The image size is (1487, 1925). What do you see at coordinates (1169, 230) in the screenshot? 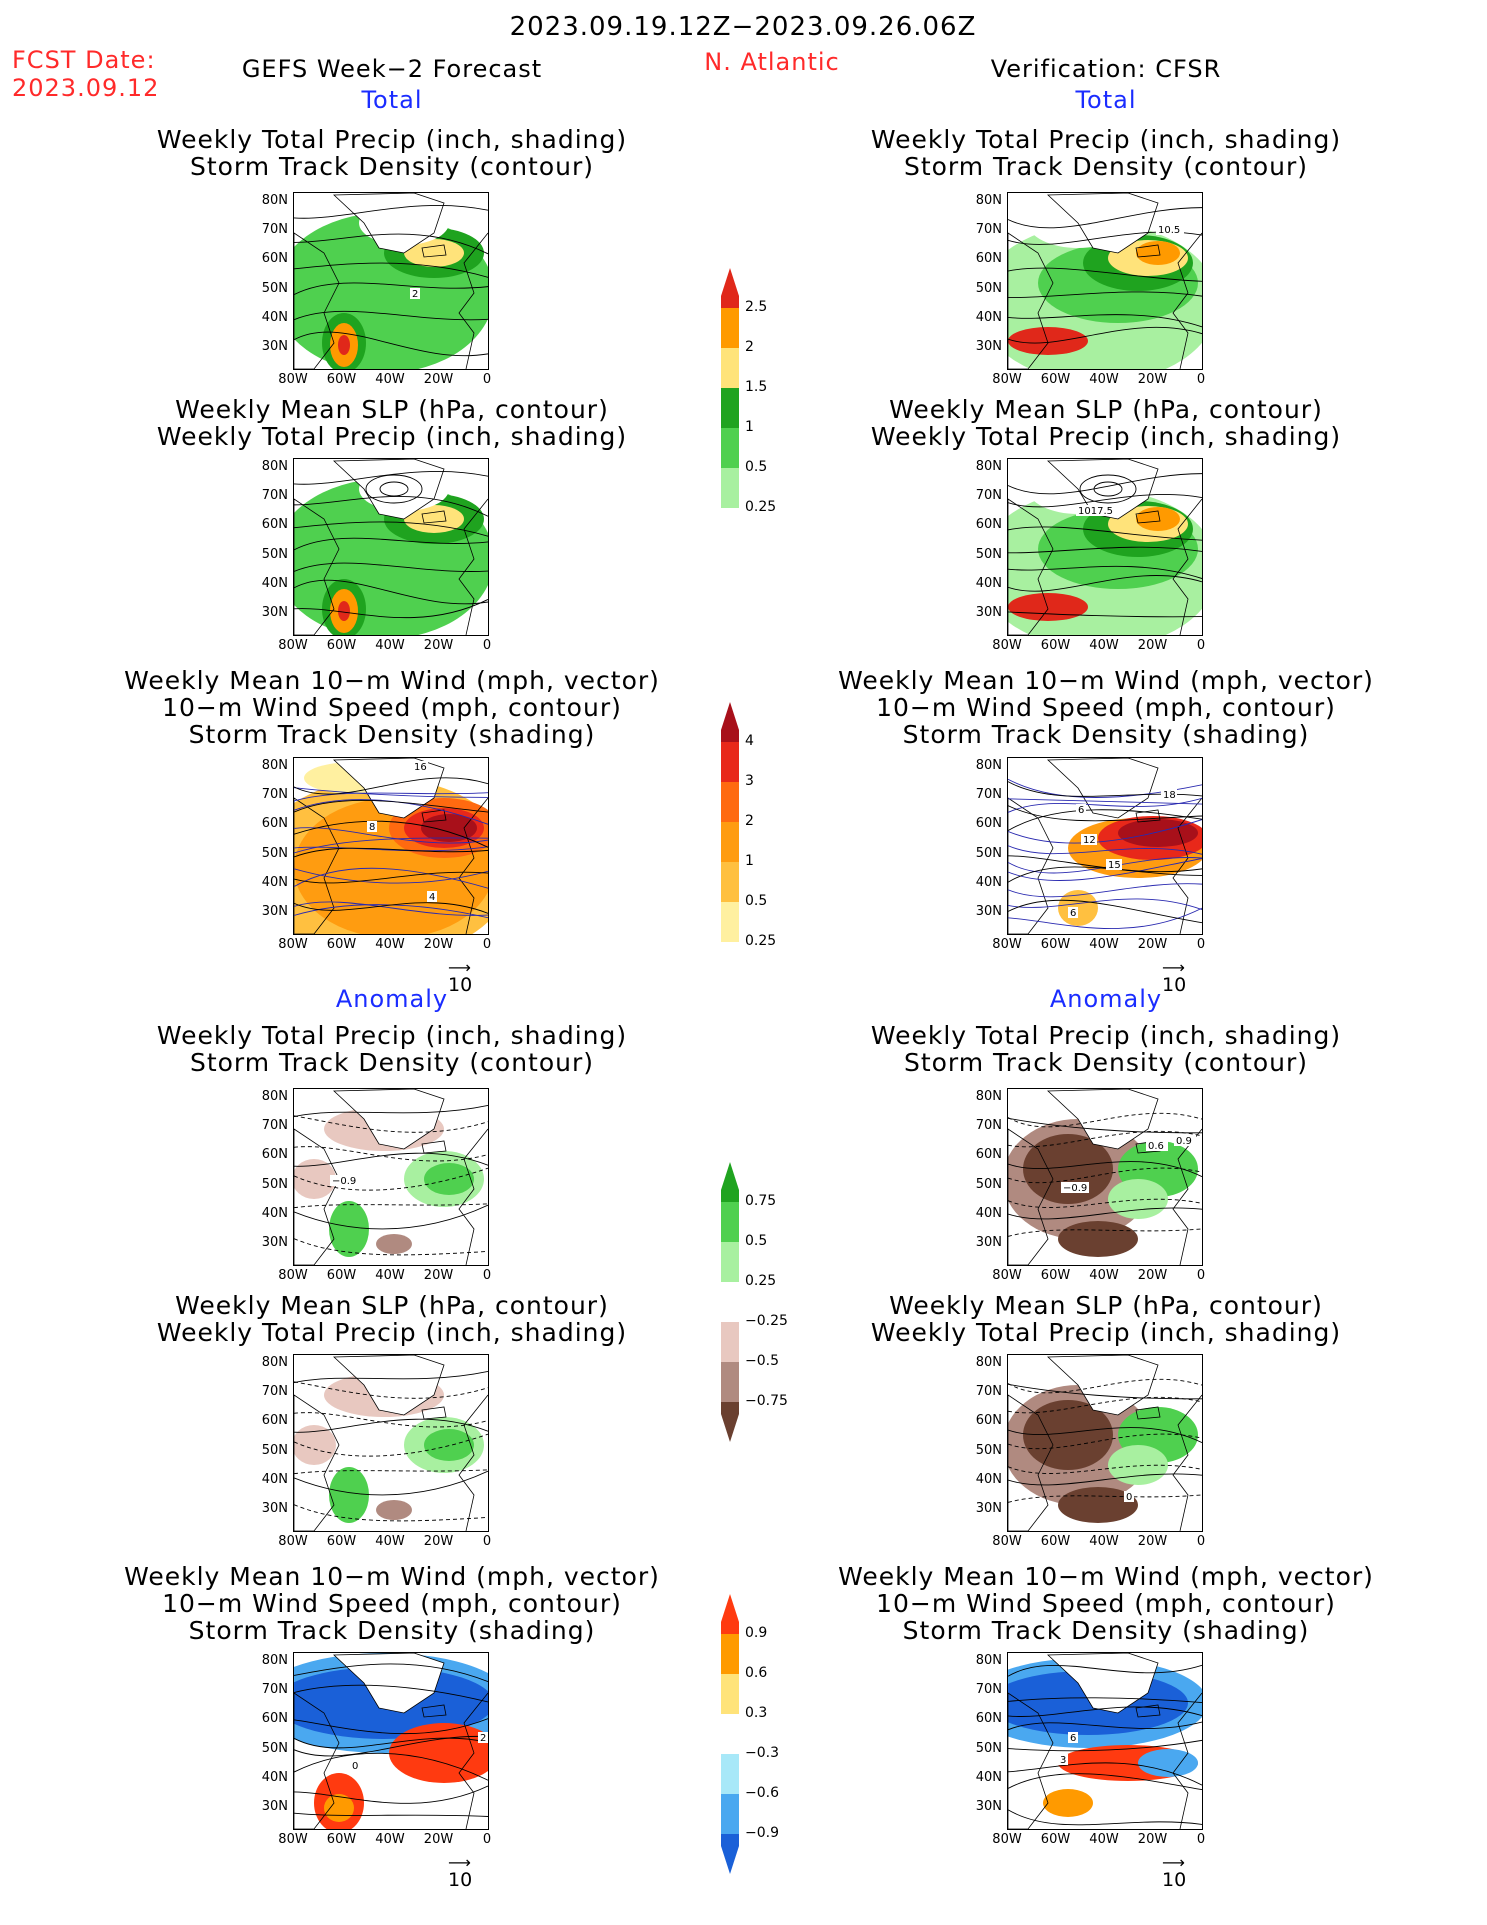
I see `svg-text: 10.5` at bounding box center [1169, 230].